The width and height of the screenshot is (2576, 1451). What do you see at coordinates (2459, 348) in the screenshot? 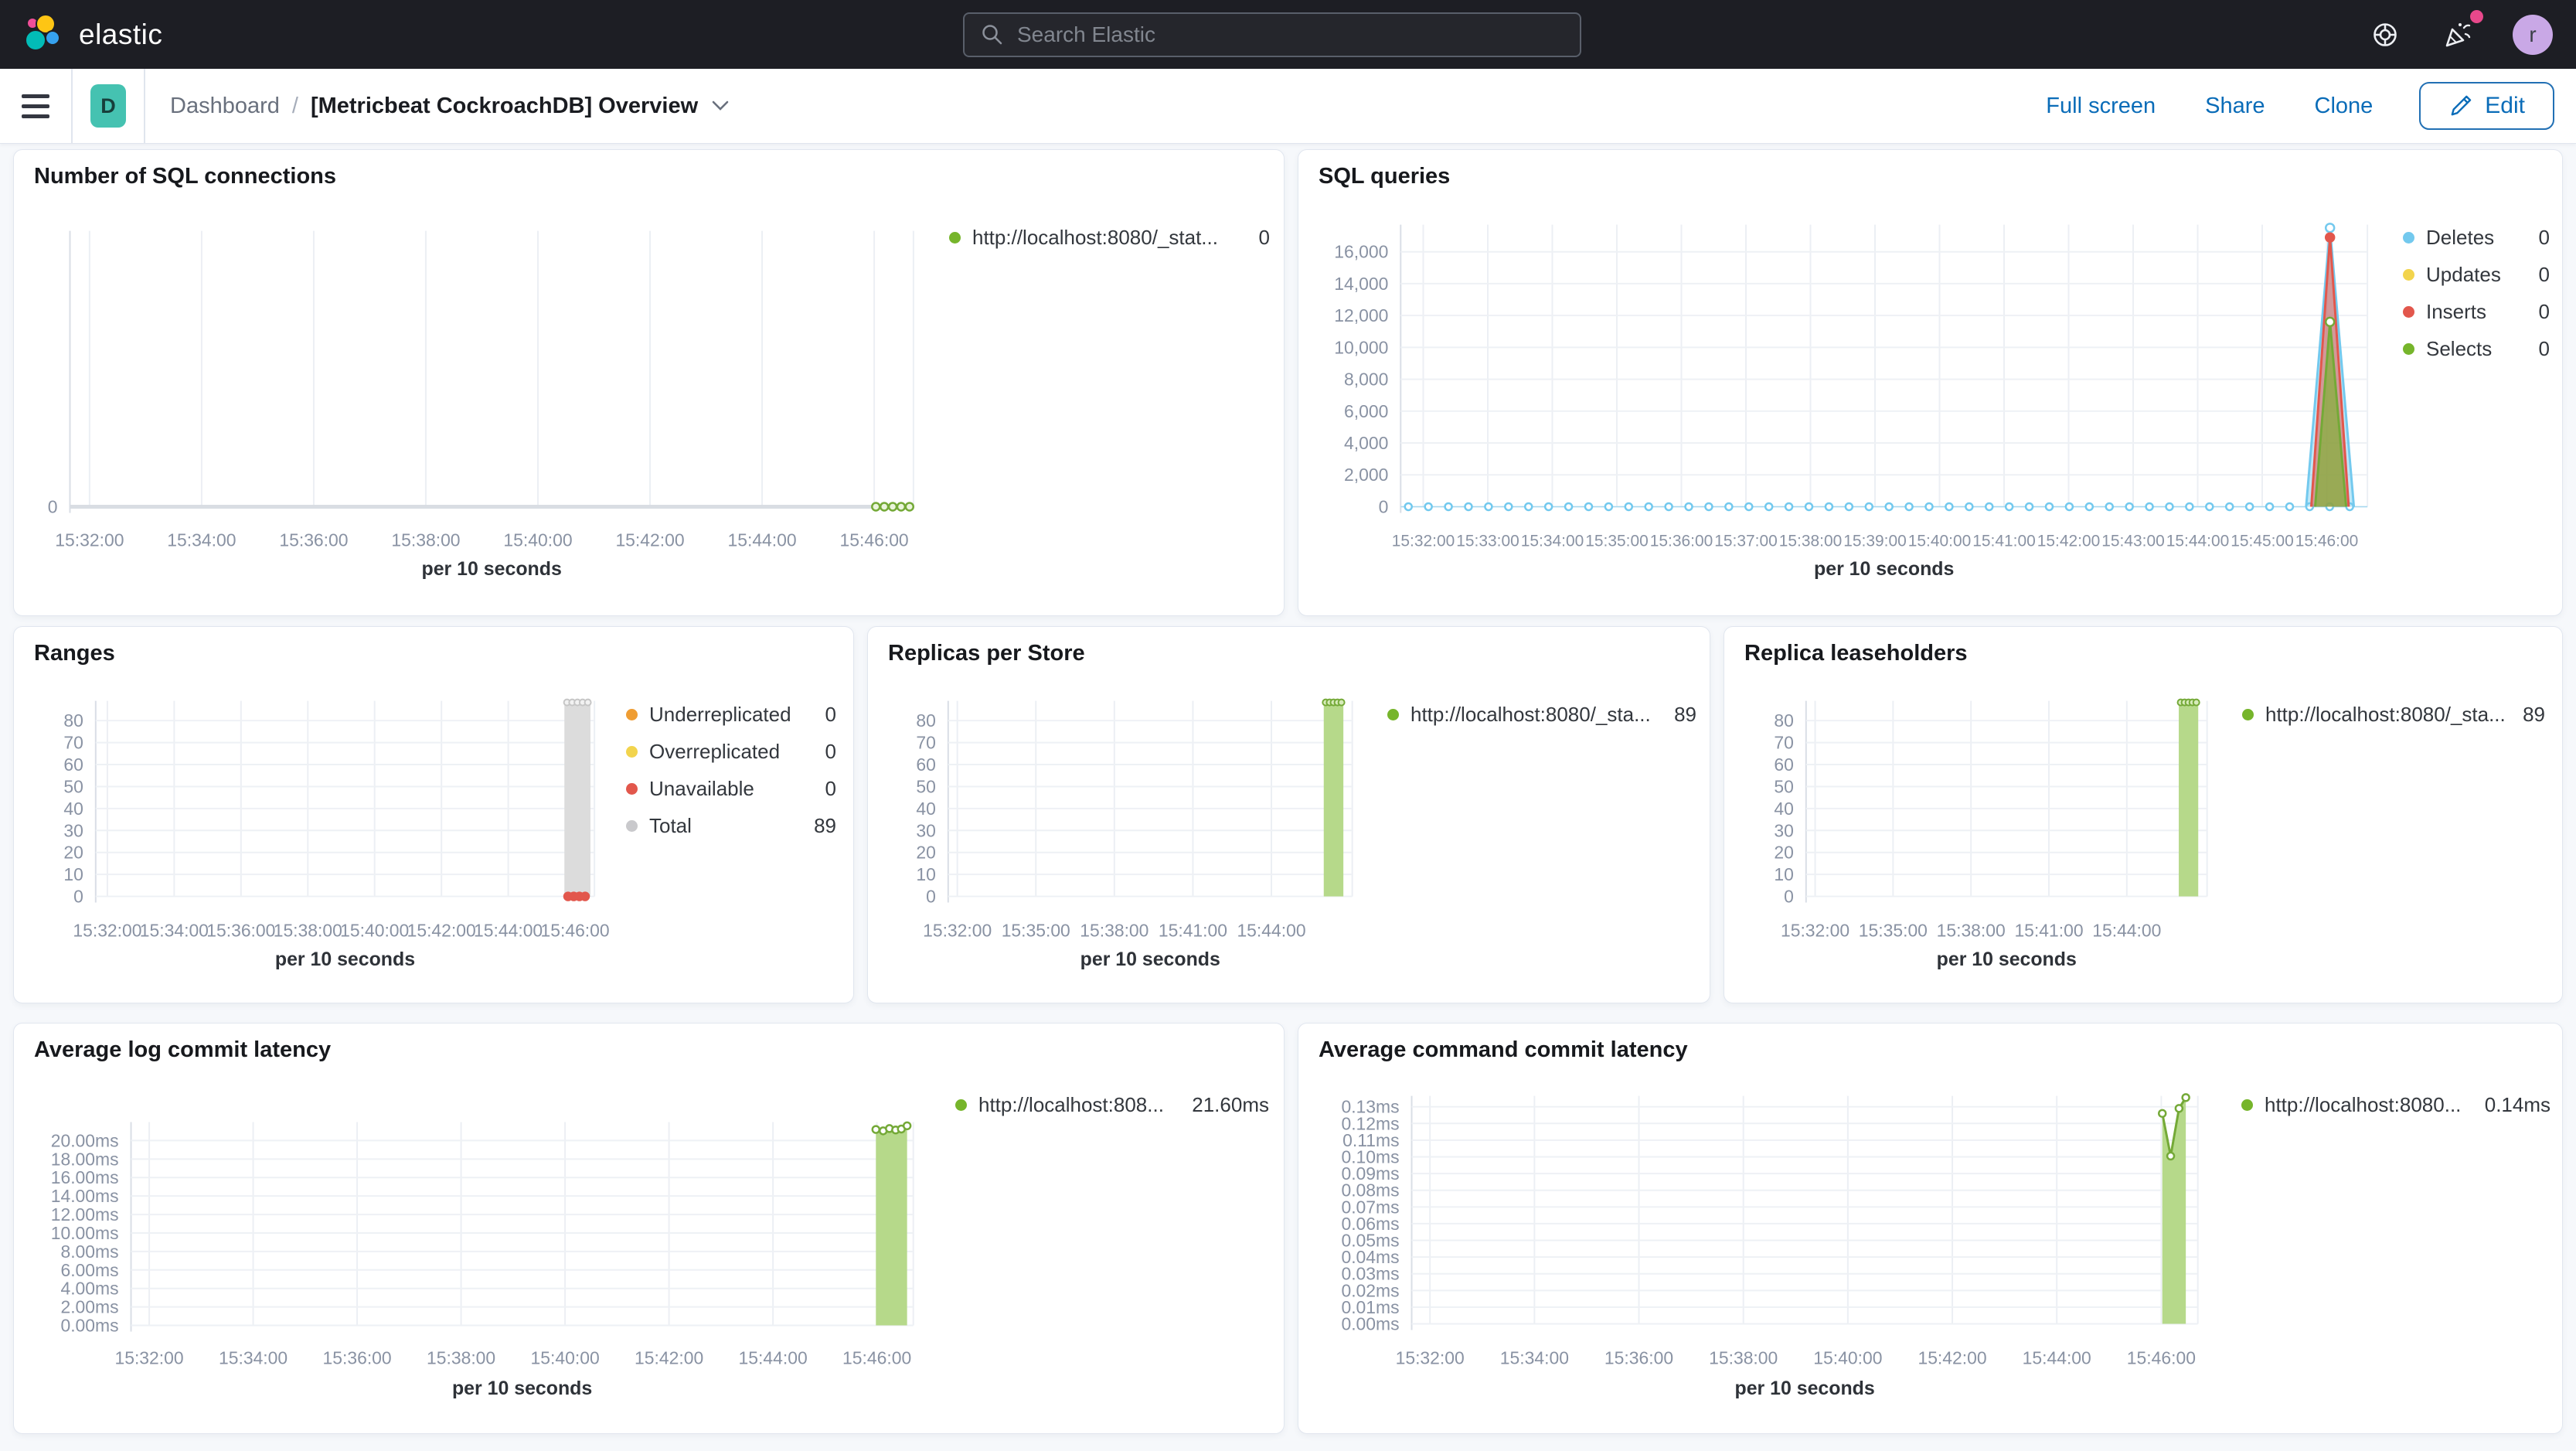
I see `legend-label: Selects` at bounding box center [2459, 348].